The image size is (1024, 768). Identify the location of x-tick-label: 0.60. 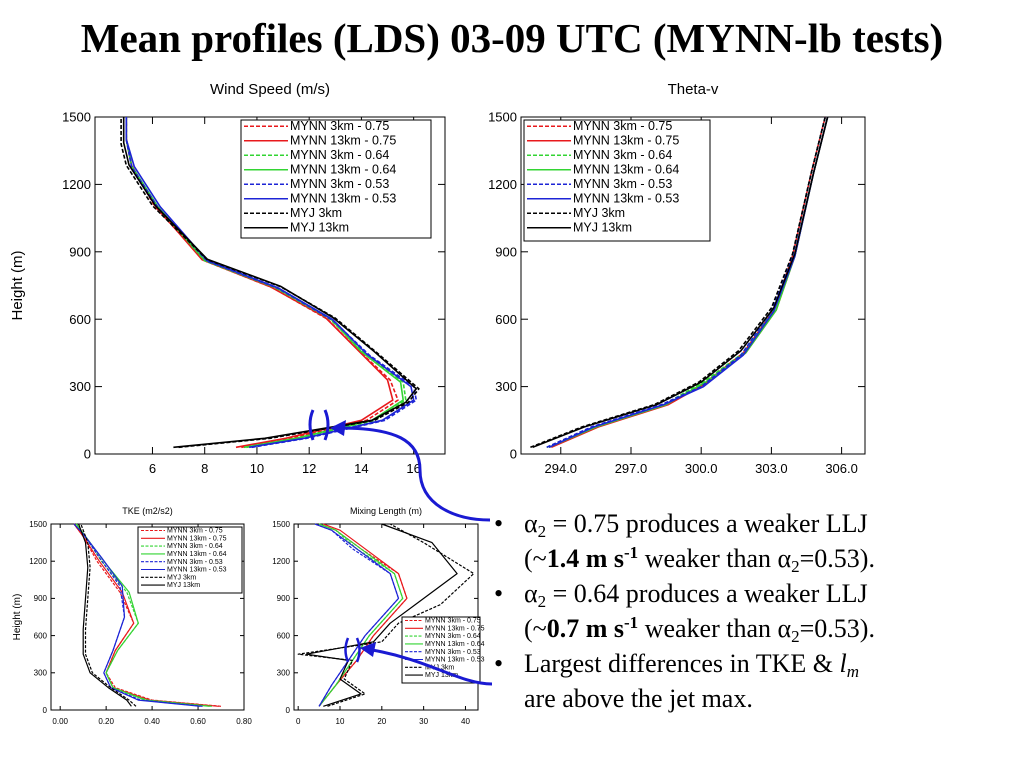
(198, 721).